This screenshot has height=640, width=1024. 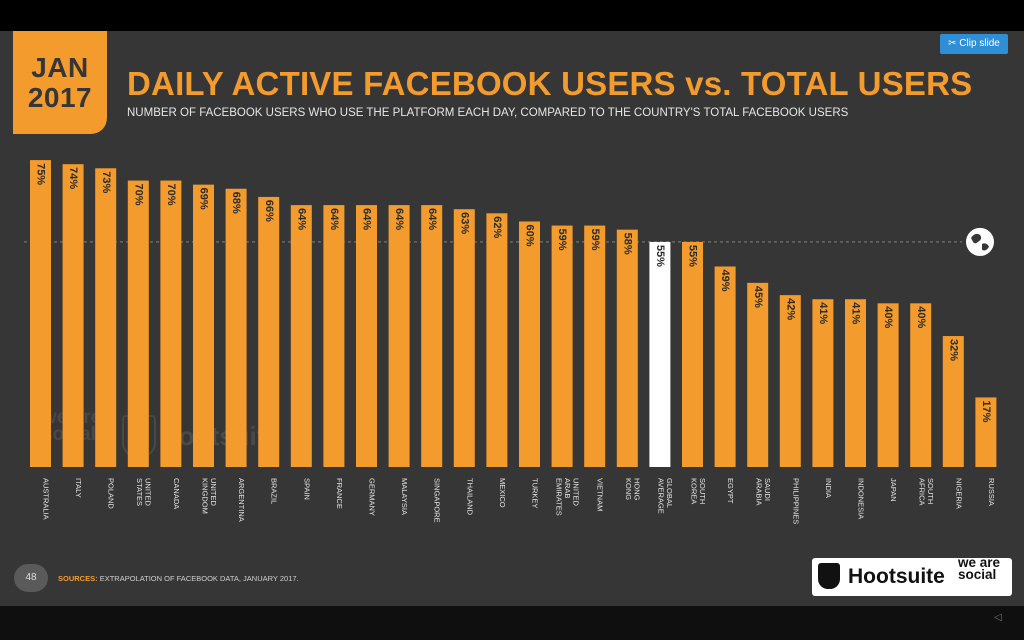 I want to click on bar-singapore, so click(x=432, y=336).